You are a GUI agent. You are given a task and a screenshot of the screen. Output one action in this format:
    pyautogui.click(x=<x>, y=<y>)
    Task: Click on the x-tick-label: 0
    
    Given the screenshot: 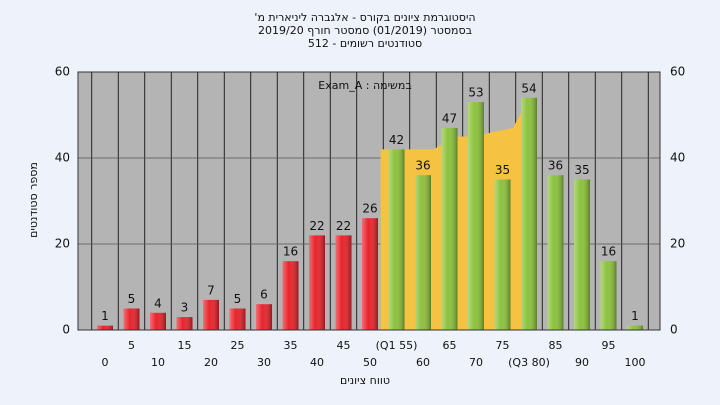 What is the action you would take?
    pyautogui.click(x=105, y=362)
    